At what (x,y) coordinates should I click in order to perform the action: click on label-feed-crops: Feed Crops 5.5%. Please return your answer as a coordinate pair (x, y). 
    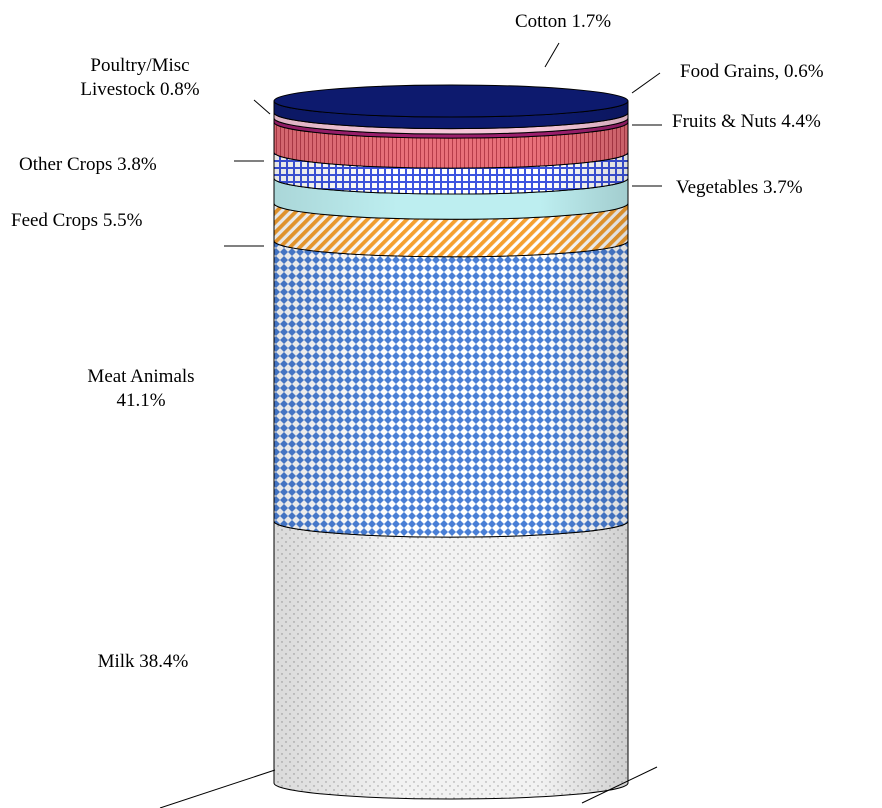
    Looking at the image, I should click on (77, 220).